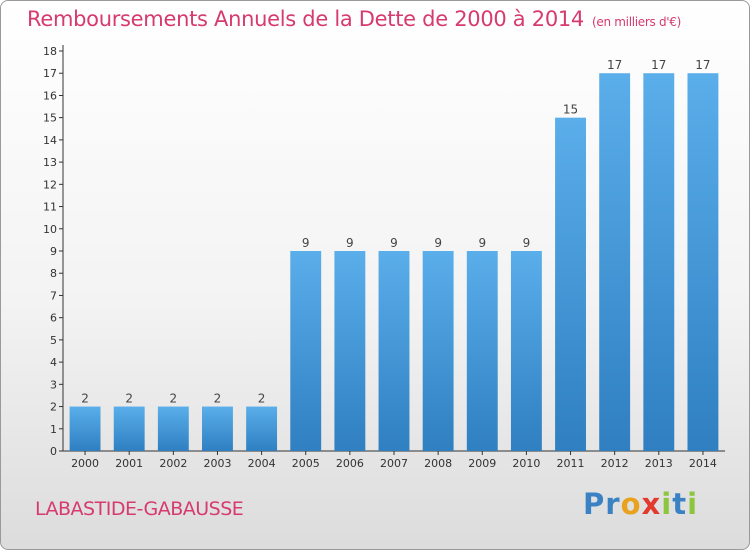  I want to click on x-tick-label: 2012, so click(615, 463).